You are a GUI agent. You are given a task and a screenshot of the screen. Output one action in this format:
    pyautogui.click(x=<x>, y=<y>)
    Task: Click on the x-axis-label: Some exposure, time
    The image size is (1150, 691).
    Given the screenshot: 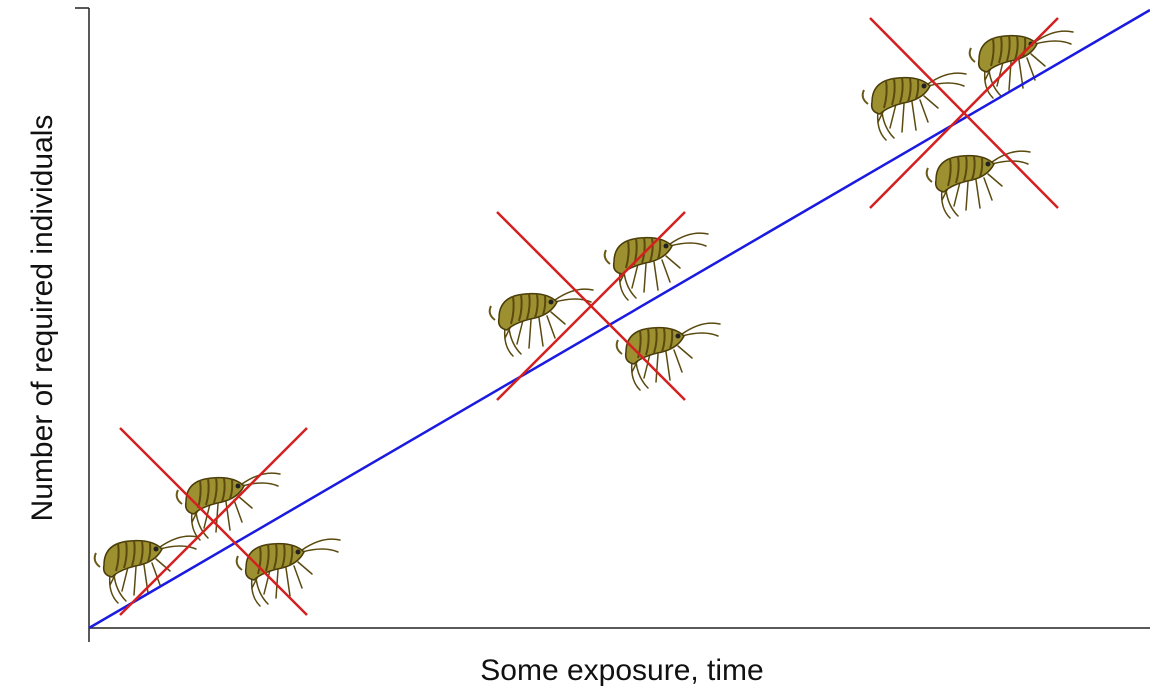 What is the action you would take?
    pyautogui.click(x=621, y=670)
    